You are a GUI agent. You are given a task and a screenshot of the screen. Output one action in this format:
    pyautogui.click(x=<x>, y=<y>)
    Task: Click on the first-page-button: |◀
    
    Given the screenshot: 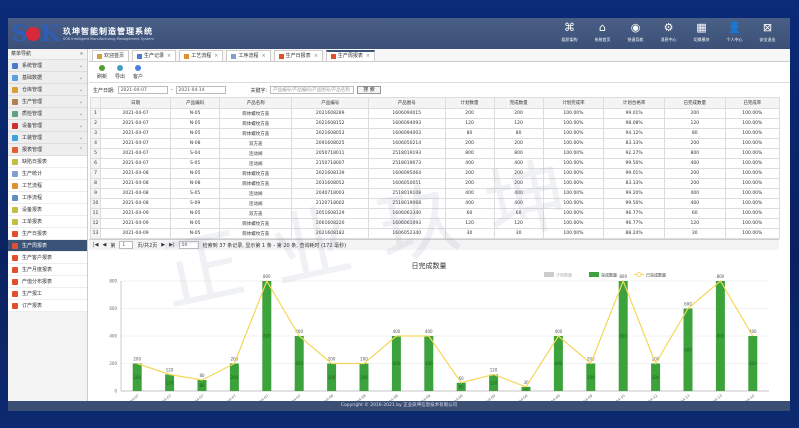 What is the action you would take?
    pyautogui.click(x=96, y=245)
    